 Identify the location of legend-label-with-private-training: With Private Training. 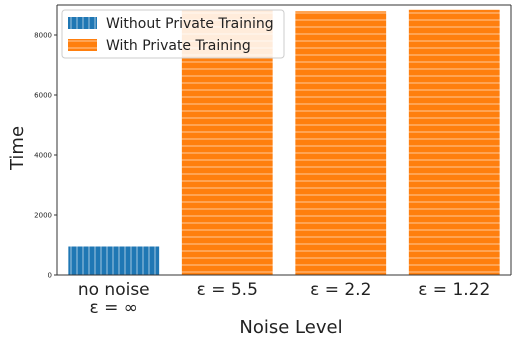
(178, 46).